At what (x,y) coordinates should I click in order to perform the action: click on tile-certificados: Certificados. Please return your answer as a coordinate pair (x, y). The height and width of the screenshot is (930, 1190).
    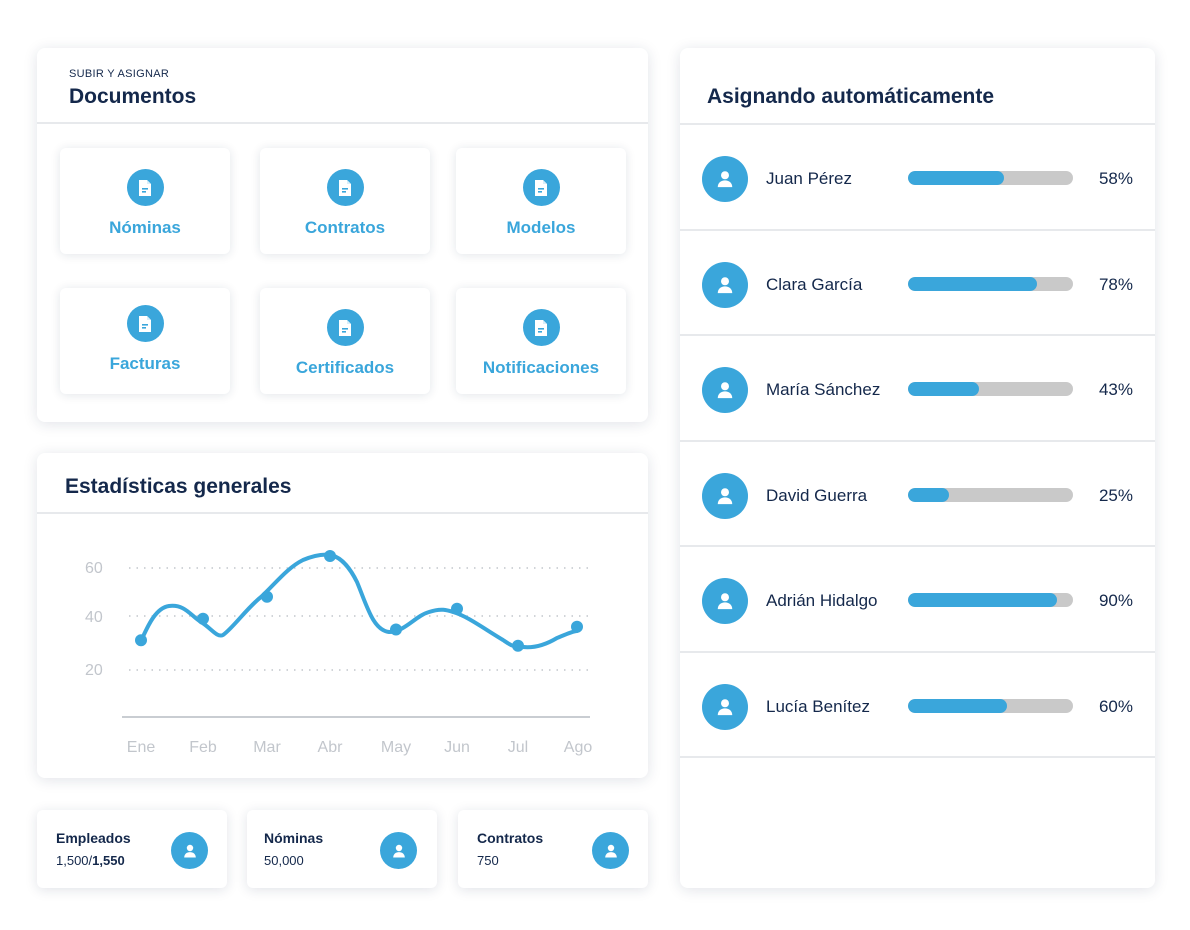
    Looking at the image, I should click on (345, 341).